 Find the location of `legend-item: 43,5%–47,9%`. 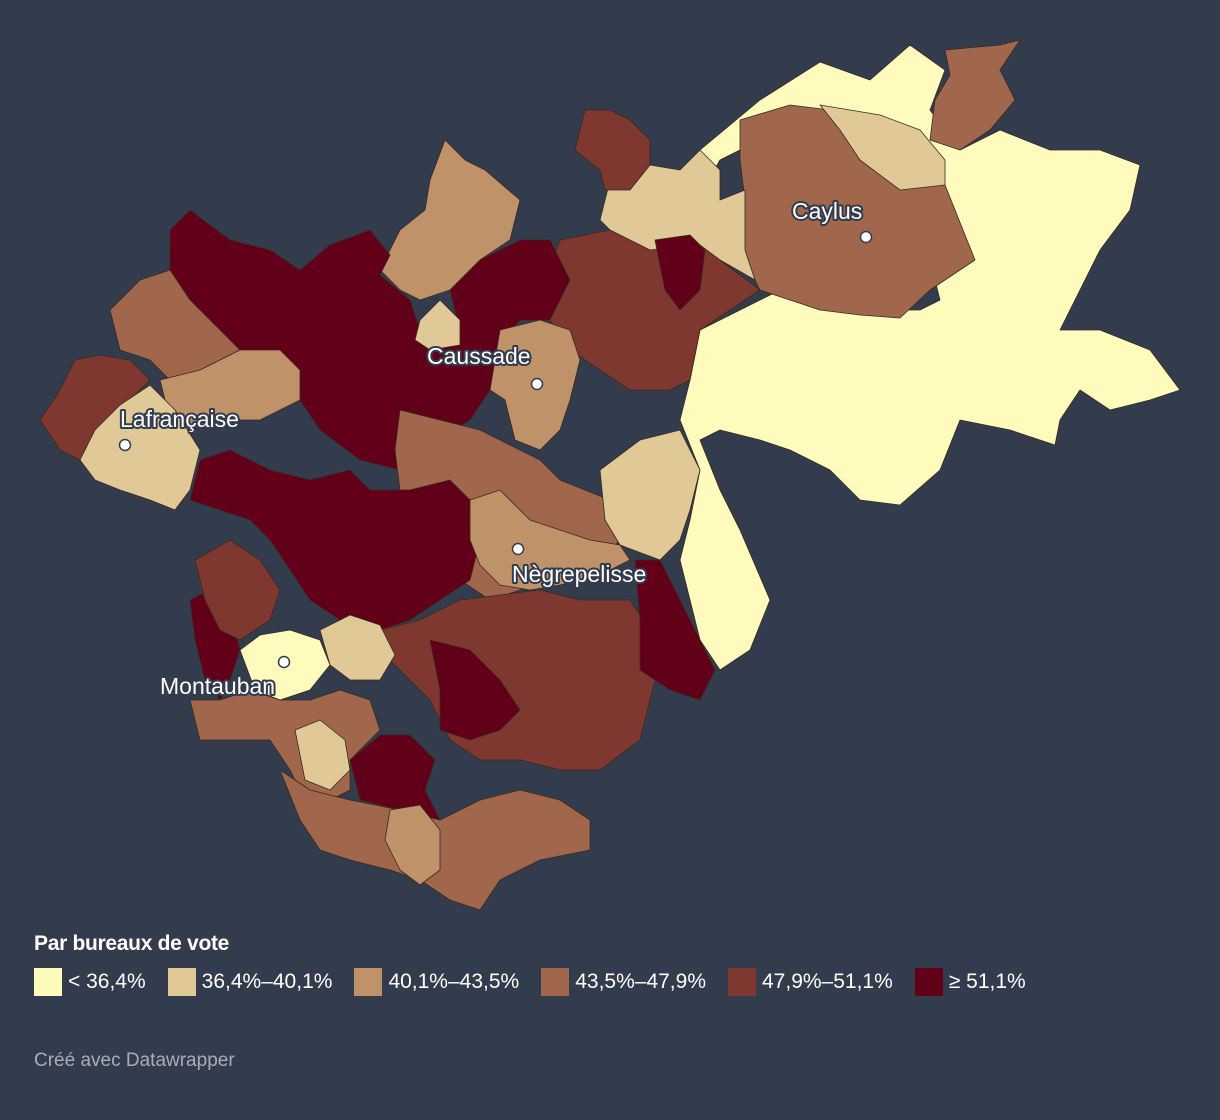

legend-item: 43,5%–47,9% is located at coordinates (623, 982).